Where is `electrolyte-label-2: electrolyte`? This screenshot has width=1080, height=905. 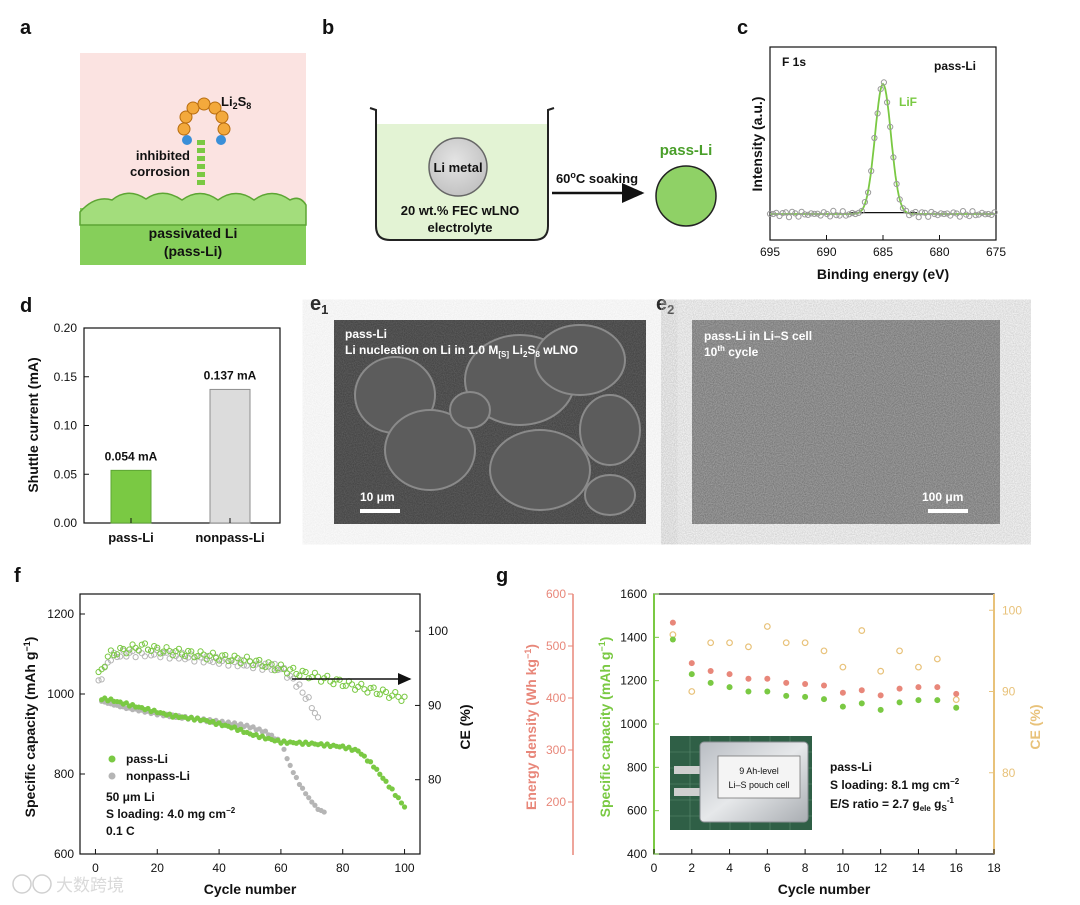 electrolyte-label-2: electrolyte is located at coordinates (459, 227).